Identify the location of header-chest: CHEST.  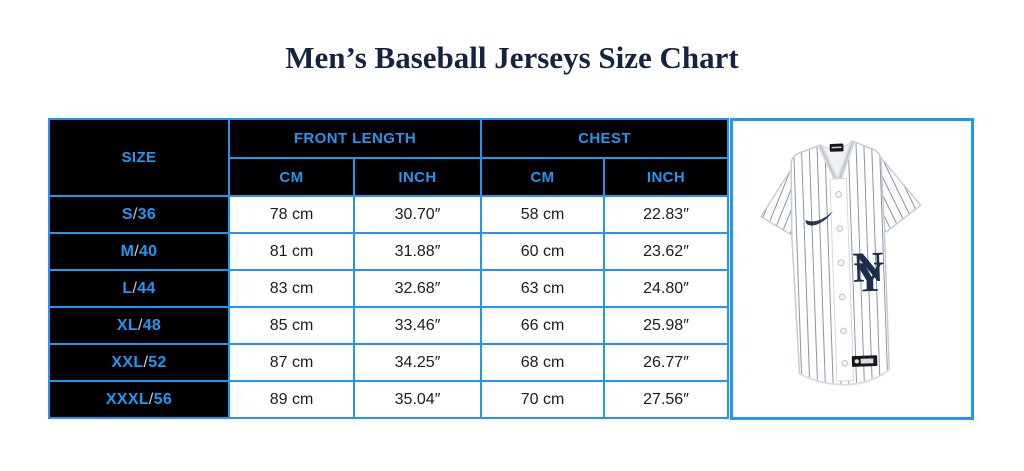
(605, 138).